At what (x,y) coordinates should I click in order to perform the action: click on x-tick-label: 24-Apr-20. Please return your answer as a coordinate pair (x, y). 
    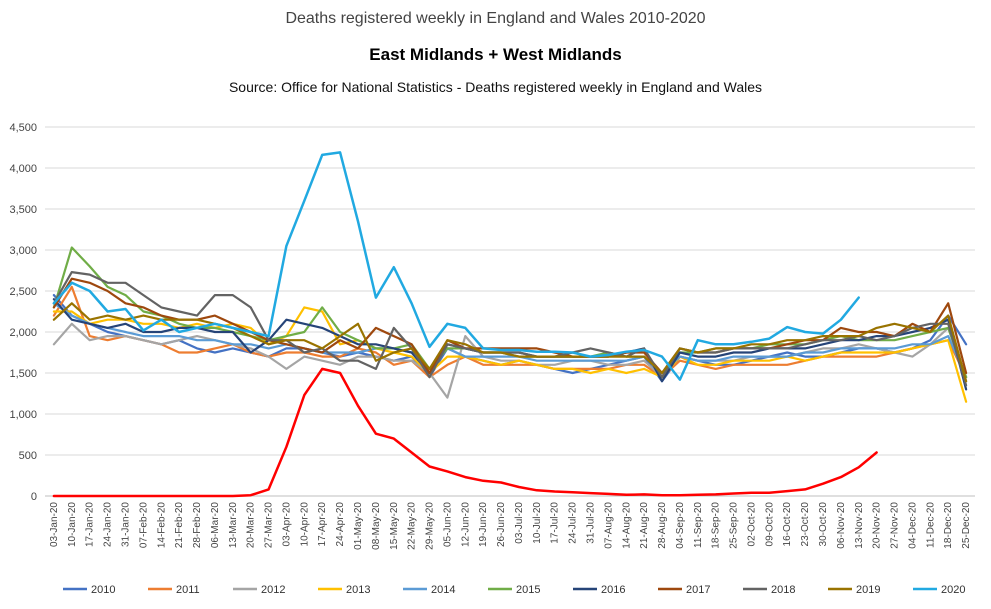
    Looking at the image, I should click on (340, 524).